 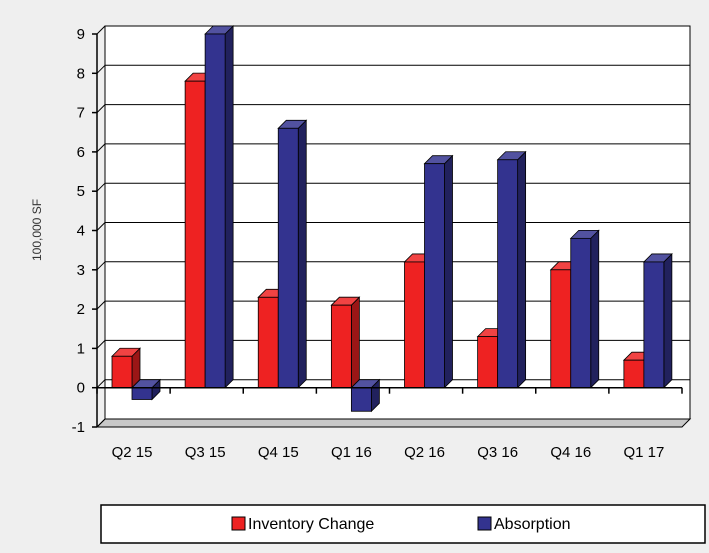 I want to click on x-tick-label: Q3 15, so click(x=205, y=452).